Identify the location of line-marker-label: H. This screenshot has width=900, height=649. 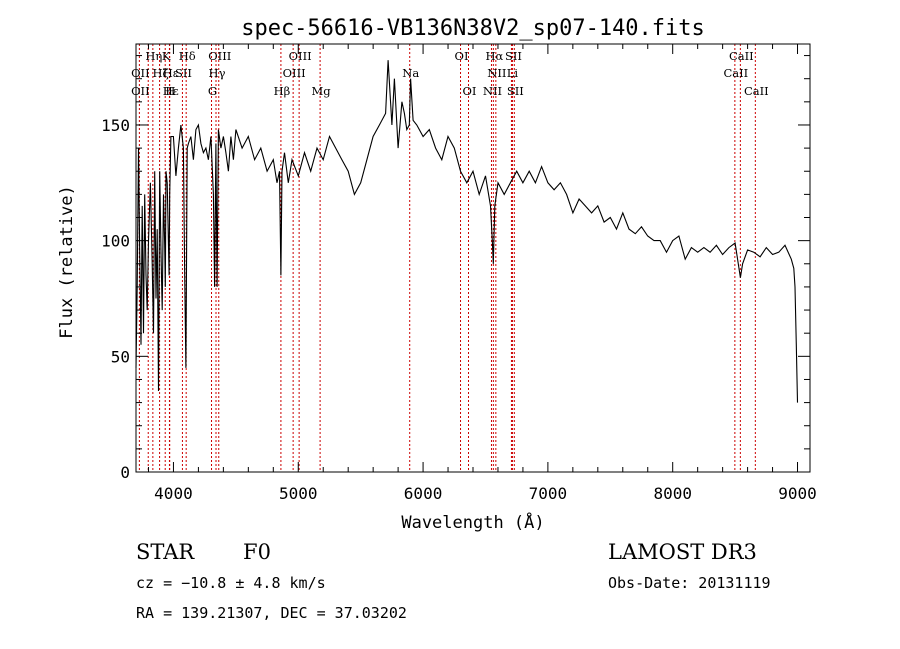
(170, 91).